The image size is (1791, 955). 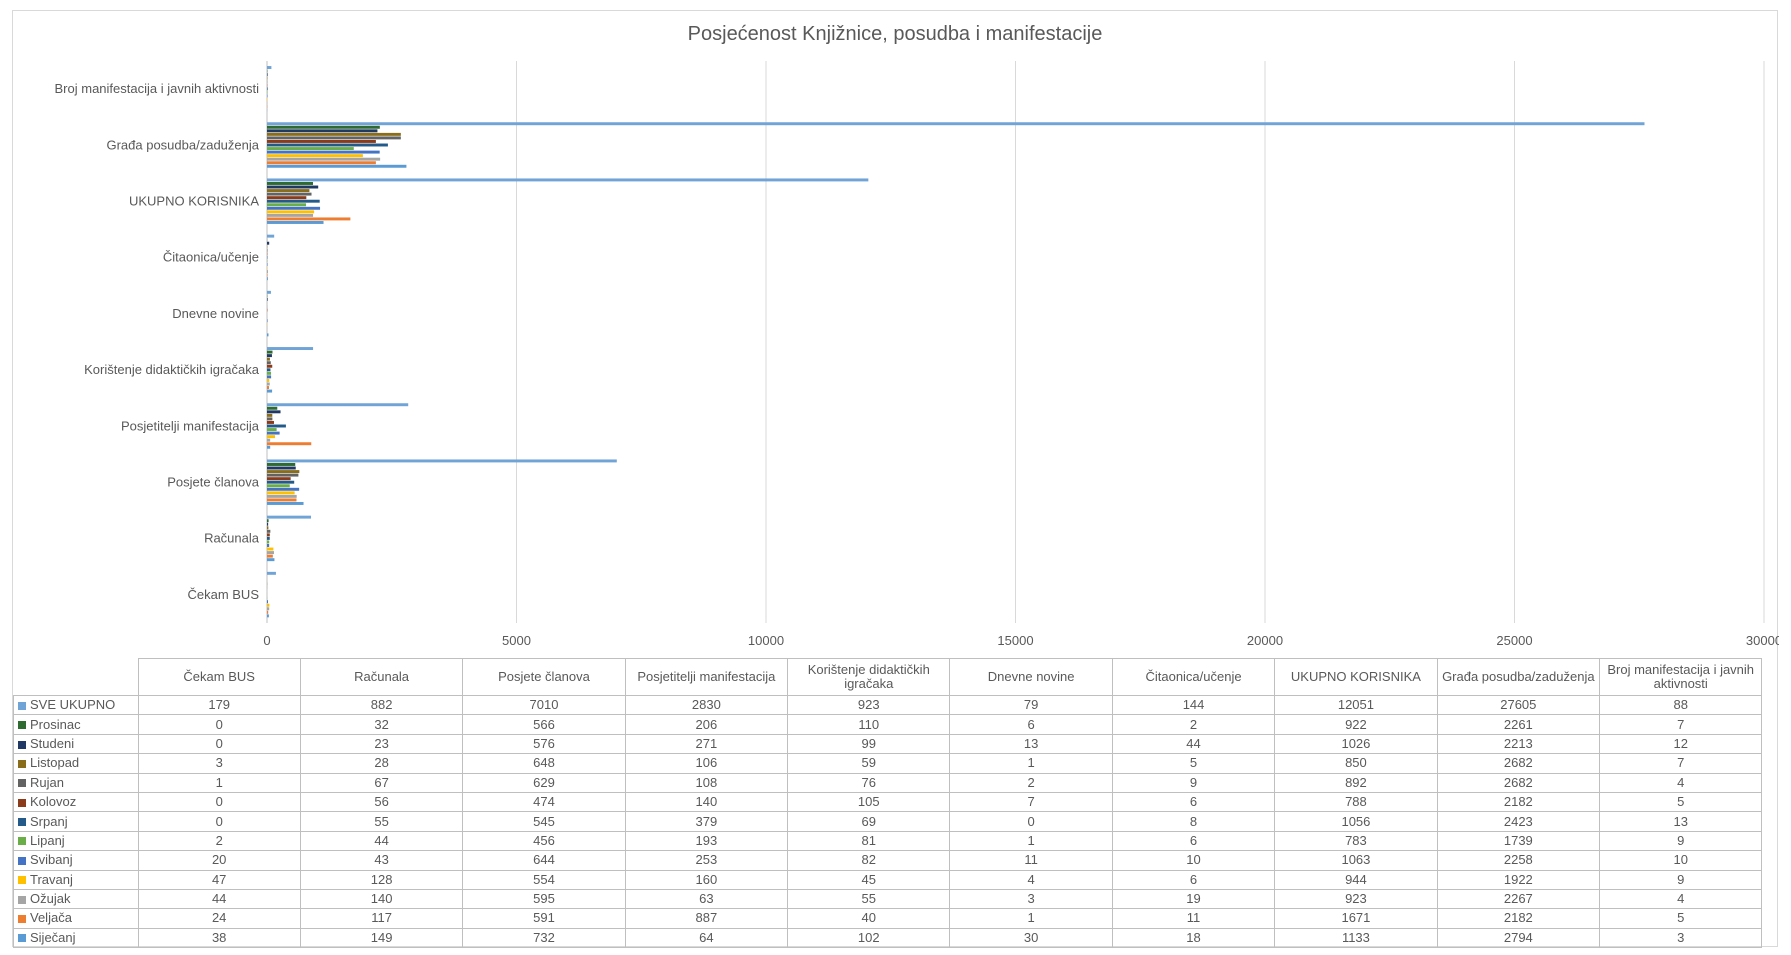 What do you see at coordinates (869, 782) in the screenshot?
I see `table-cell: 76` at bounding box center [869, 782].